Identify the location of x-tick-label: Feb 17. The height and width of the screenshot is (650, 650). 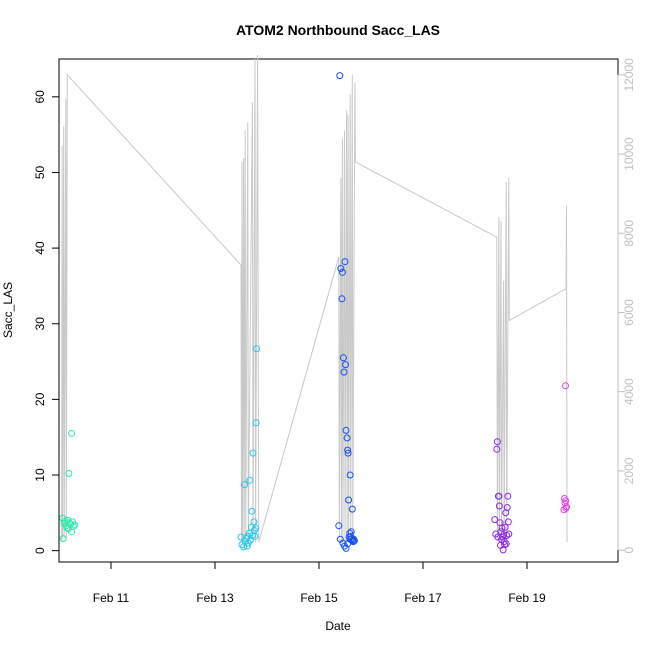
(423, 598).